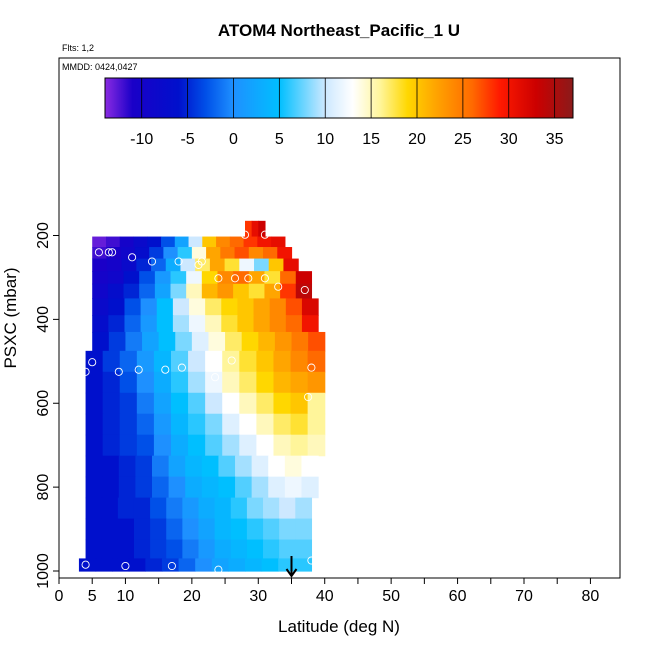 Image resolution: width=650 pixels, height=650 pixels. What do you see at coordinates (279, 139) in the screenshot?
I see `colorbar-tick-label: 5` at bounding box center [279, 139].